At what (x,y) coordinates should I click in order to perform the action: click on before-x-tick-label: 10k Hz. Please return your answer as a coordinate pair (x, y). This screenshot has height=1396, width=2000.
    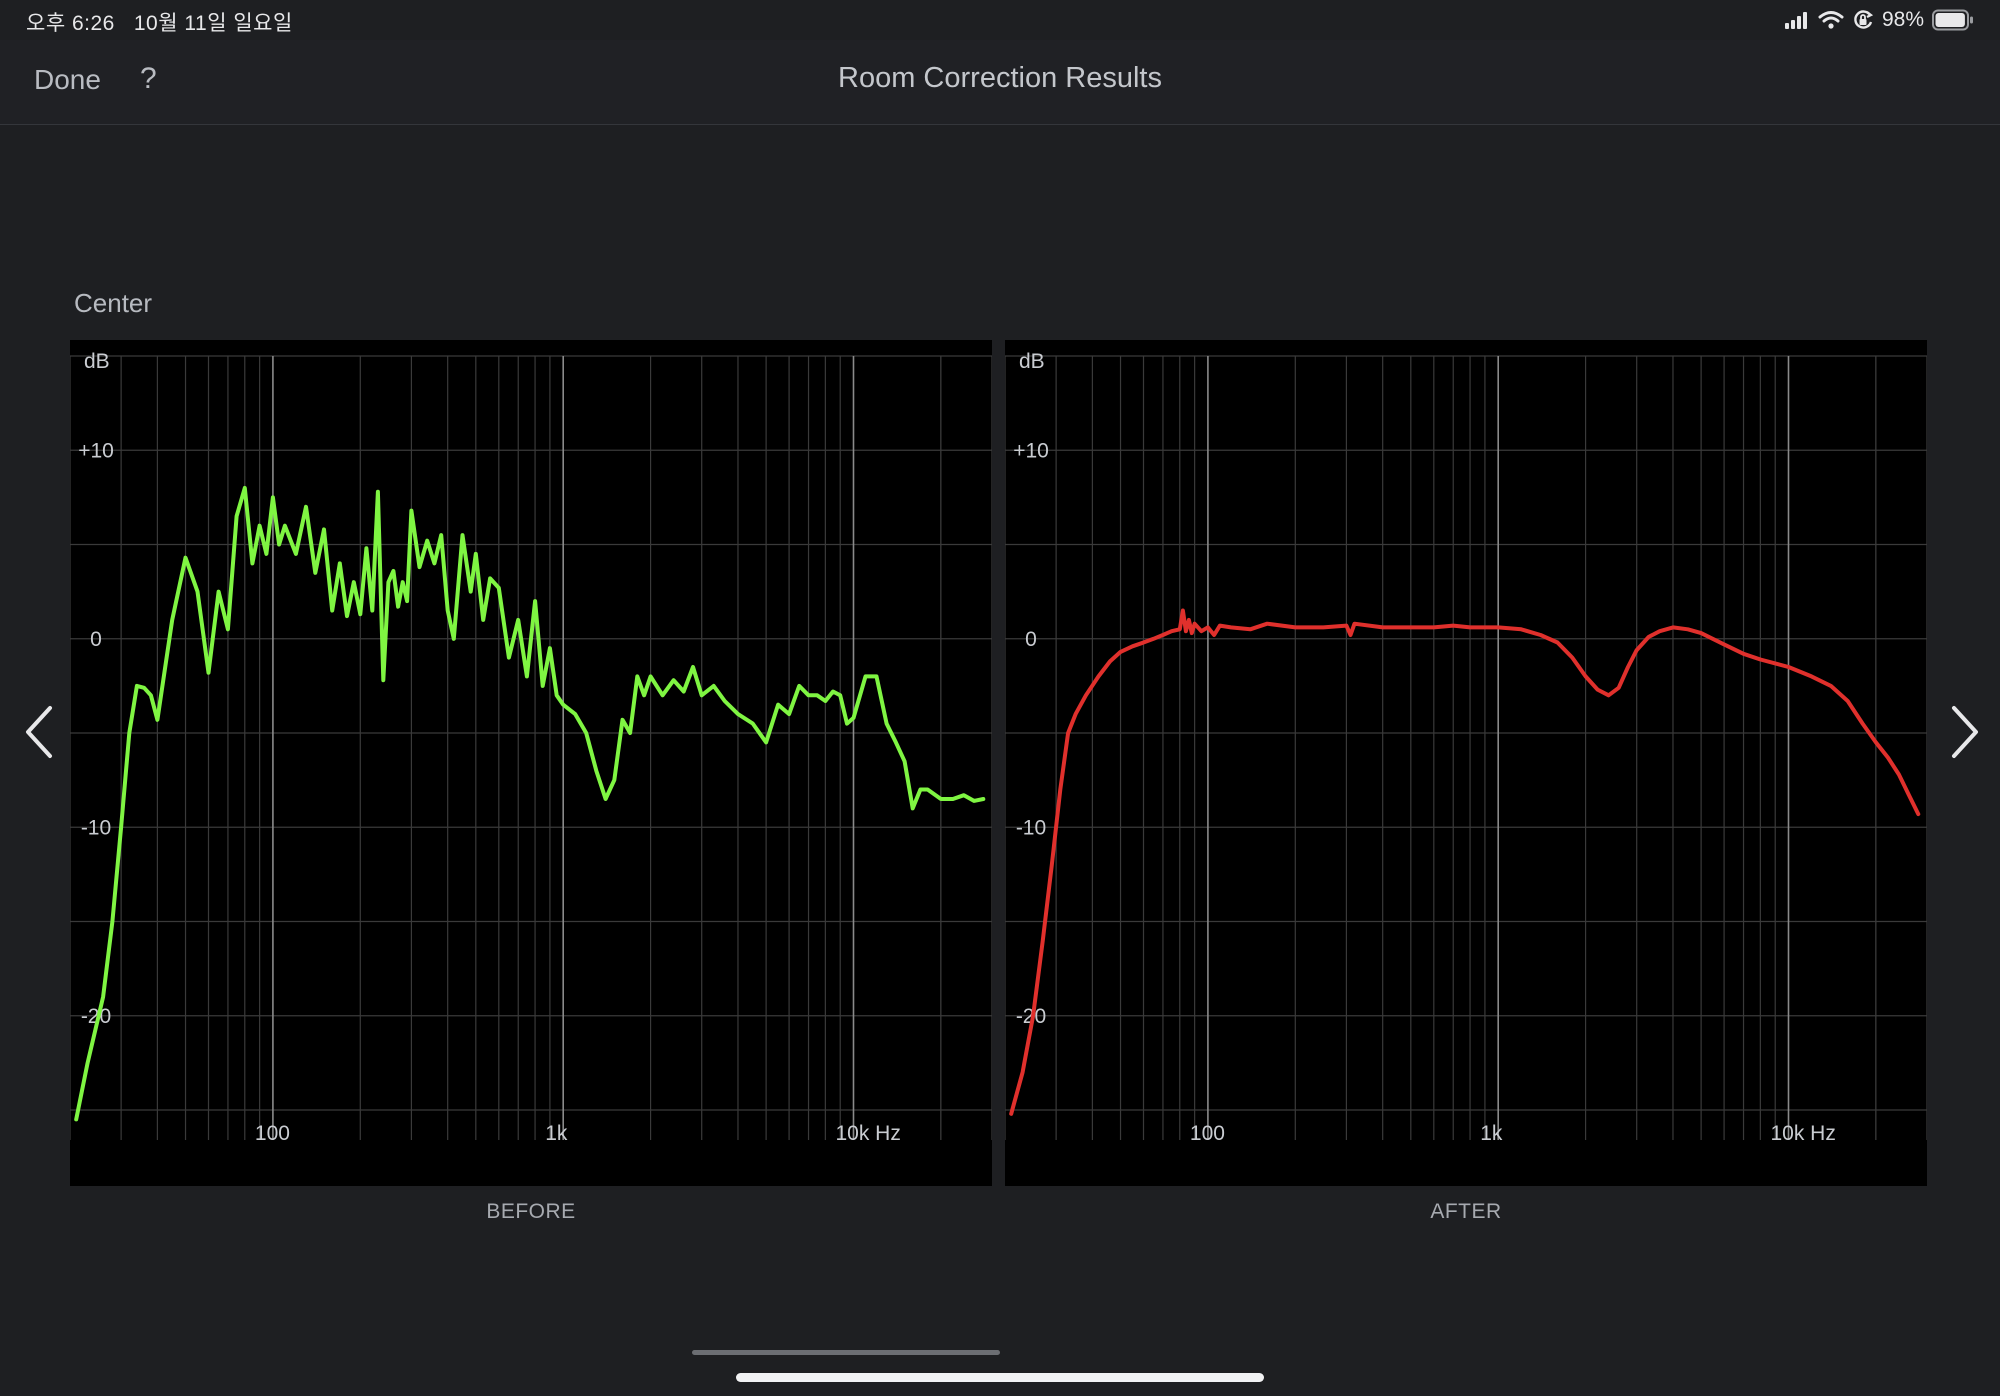
    Looking at the image, I should click on (867, 1133).